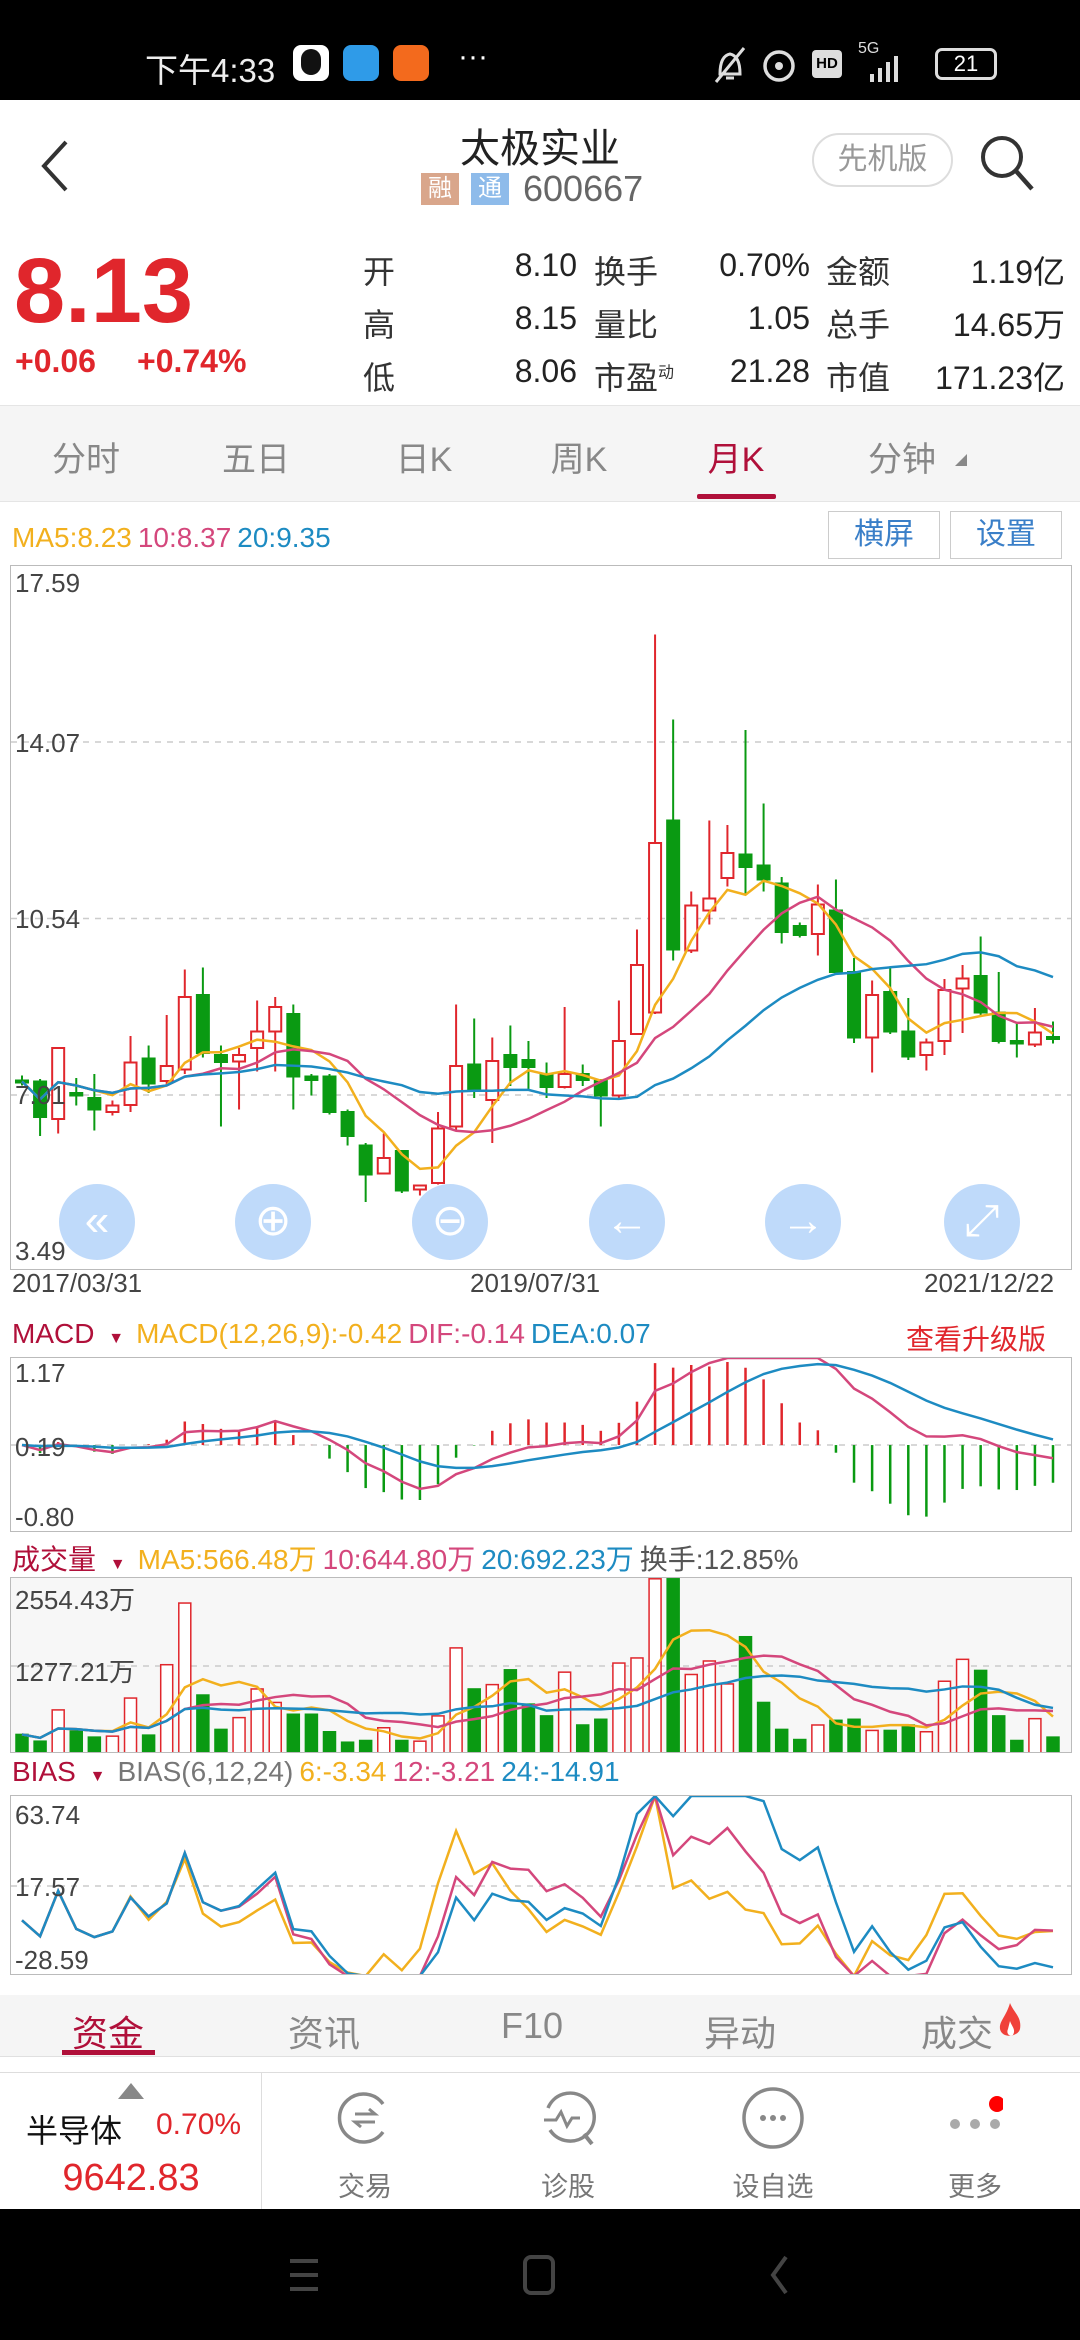 The image size is (1080, 2340). I want to click on market-cap-label: 市值, so click(858, 378).